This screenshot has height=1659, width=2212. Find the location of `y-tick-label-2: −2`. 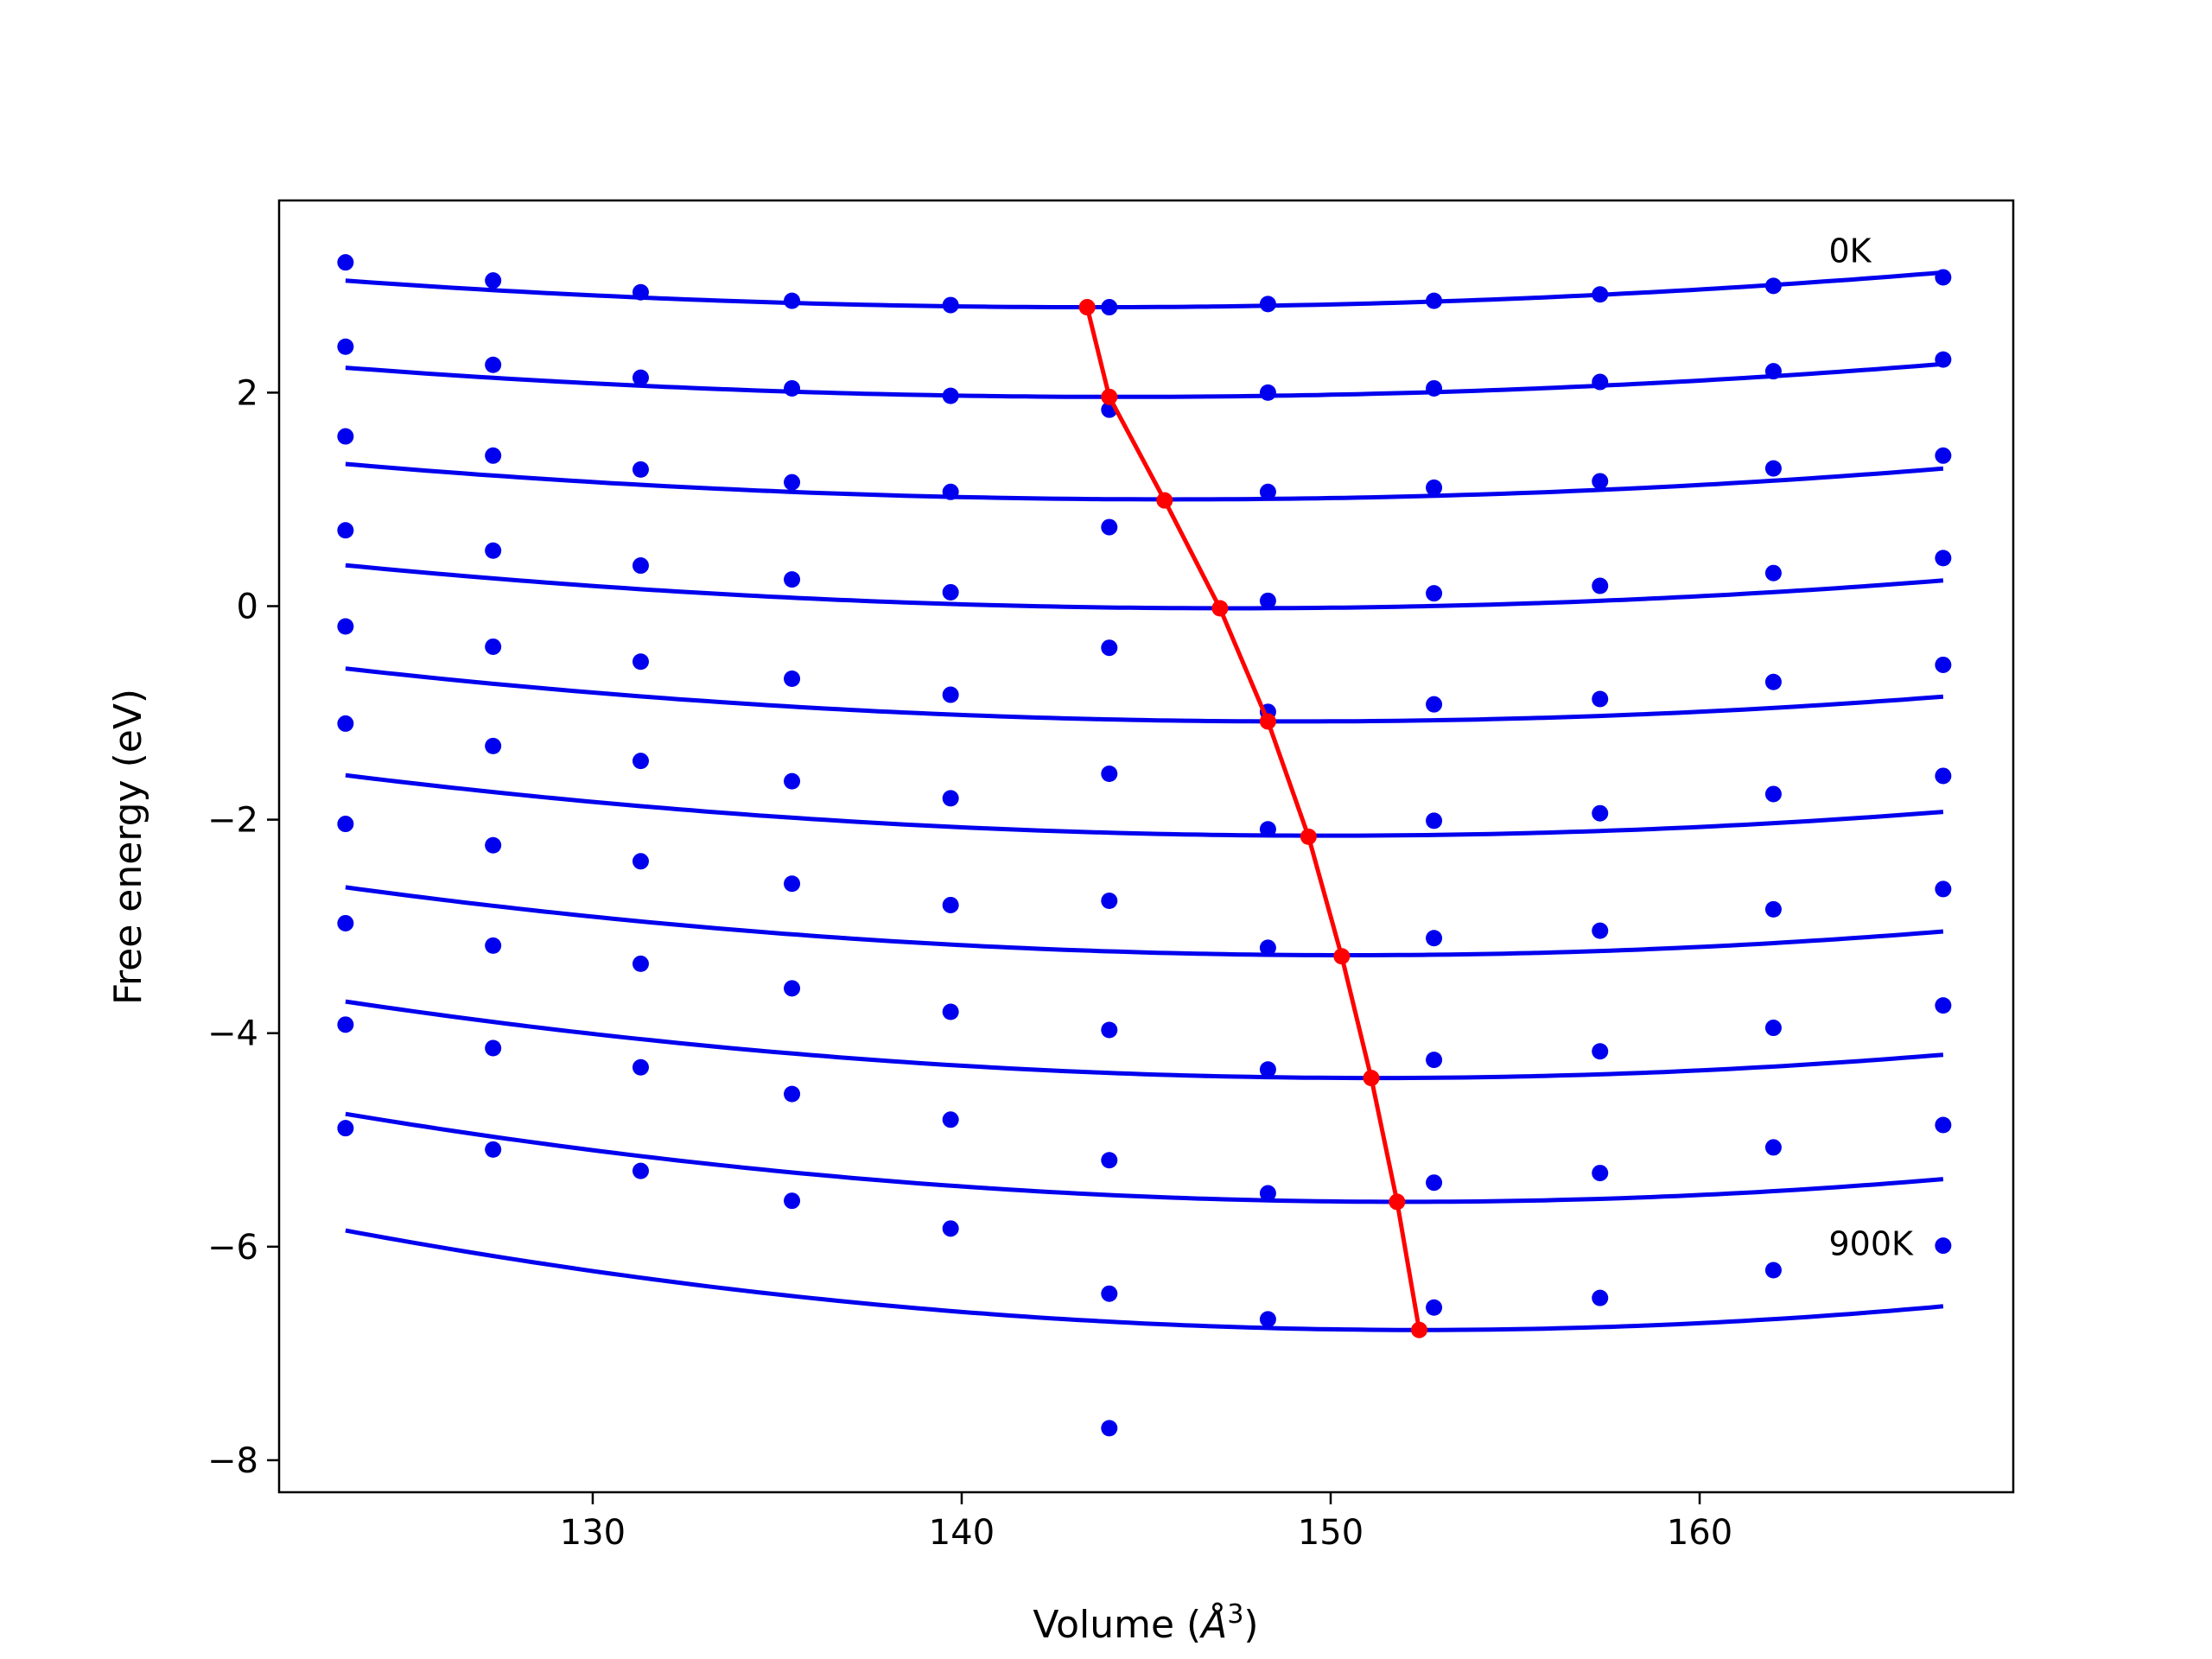

y-tick-label-2: −2 is located at coordinates (232, 821).